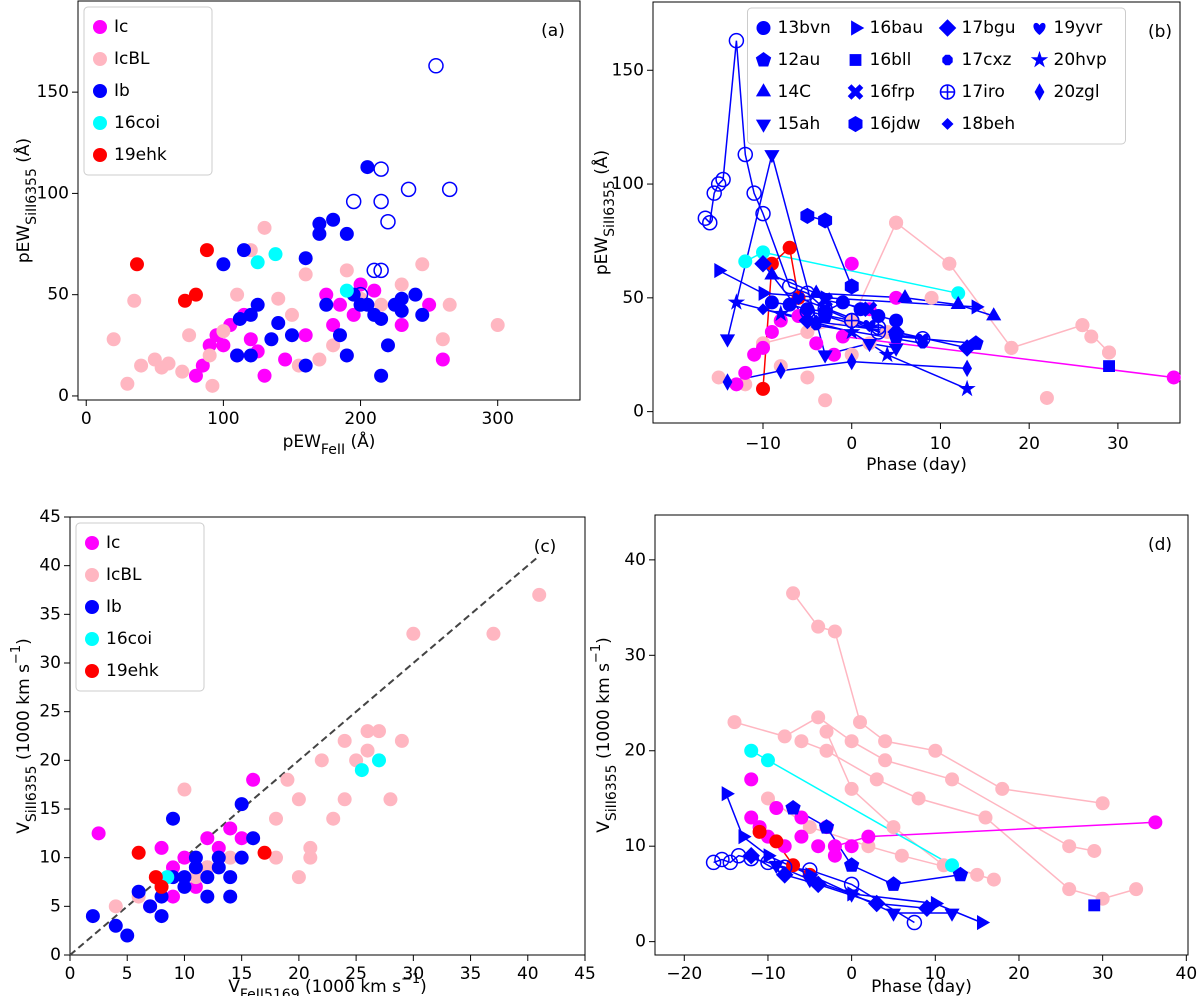  Describe the element at coordinates (50, 614) in the screenshot. I see `y-tick-label: 35` at that location.